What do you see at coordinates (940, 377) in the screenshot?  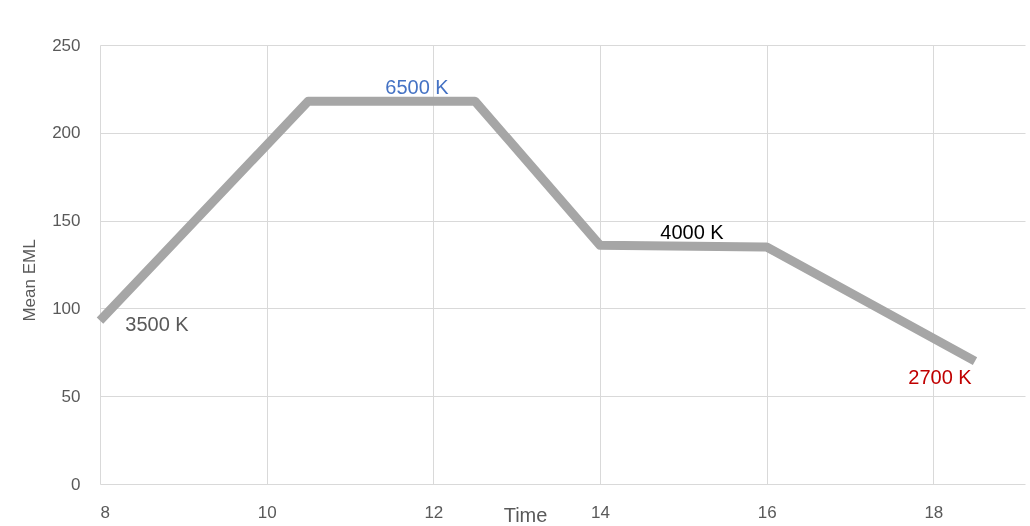 I see `annotation: 2700 K` at bounding box center [940, 377].